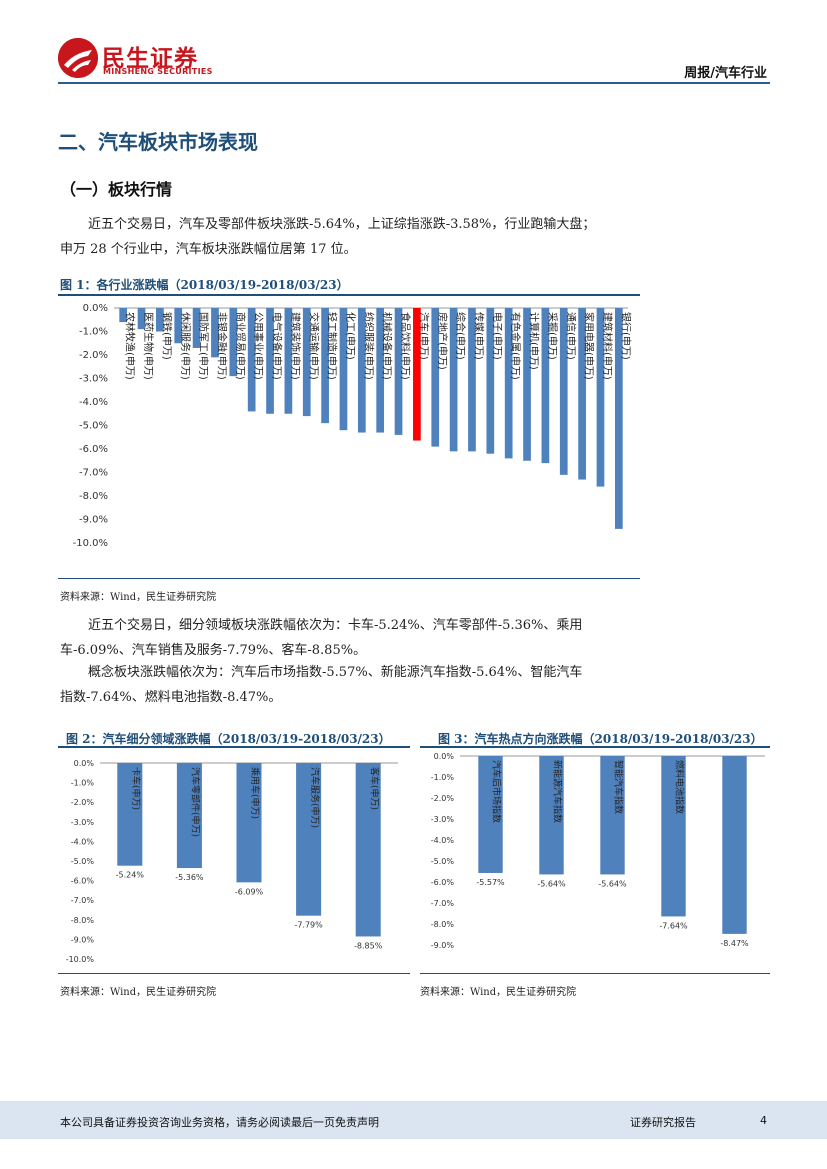  I want to click on data-label: -6.09%, so click(249, 891).